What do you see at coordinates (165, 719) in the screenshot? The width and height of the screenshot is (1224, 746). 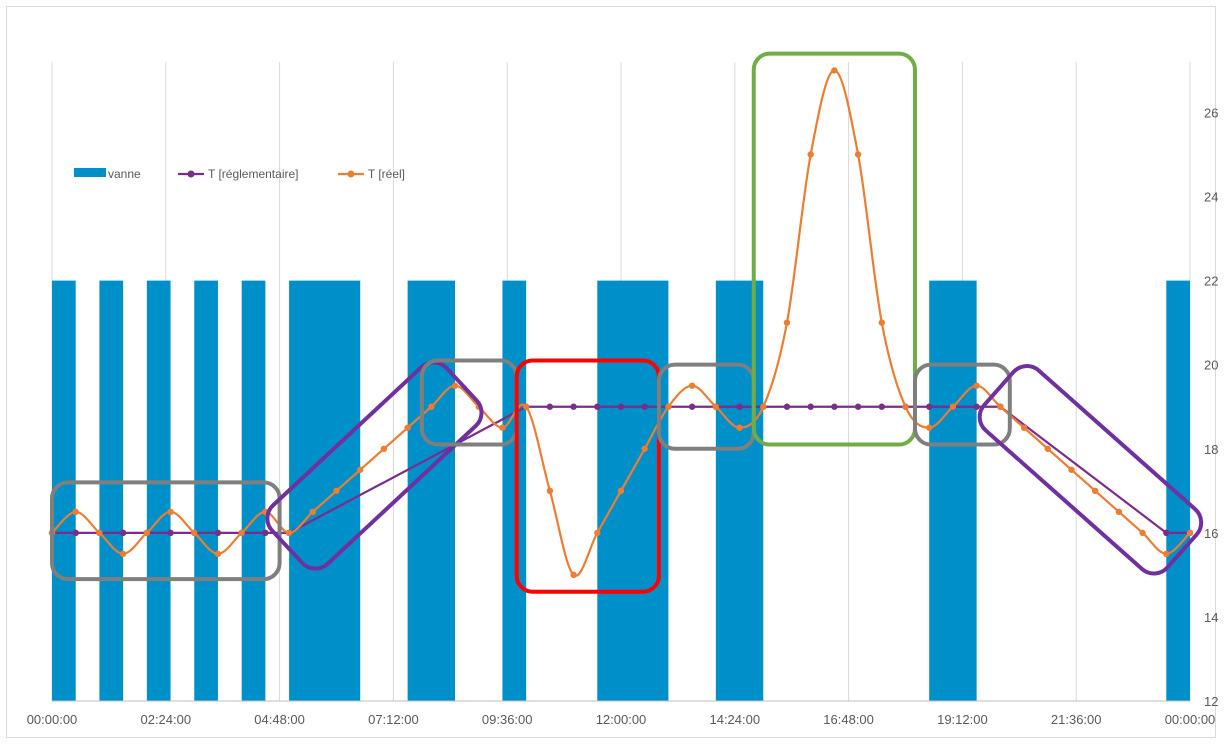 I see `x-tick-label: 02:24:00` at bounding box center [165, 719].